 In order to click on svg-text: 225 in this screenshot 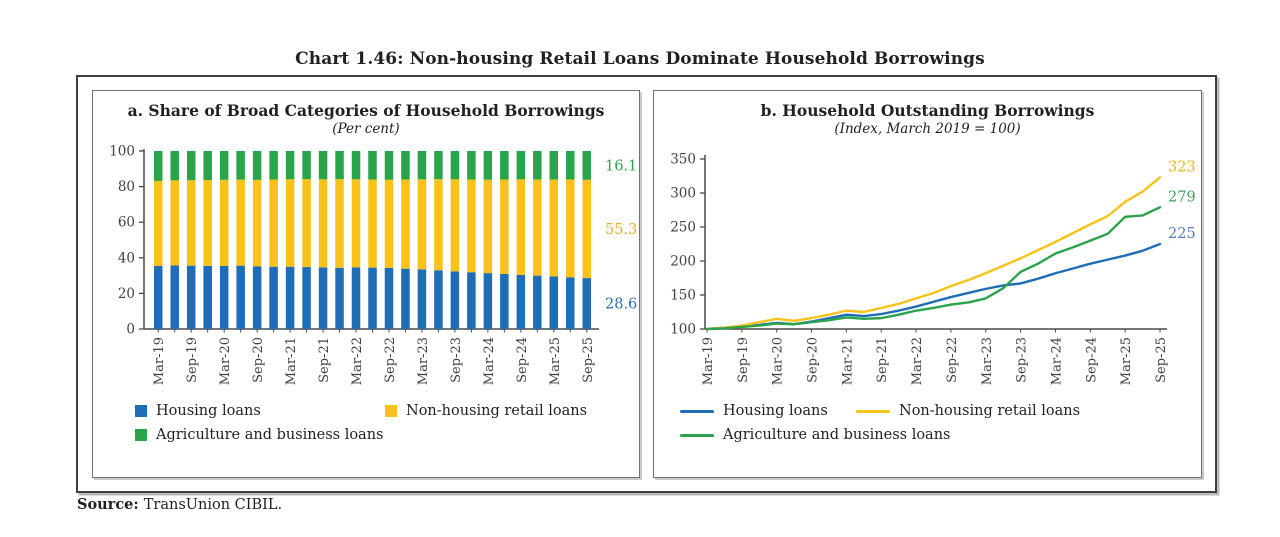, I will do `click(1182, 234)`.